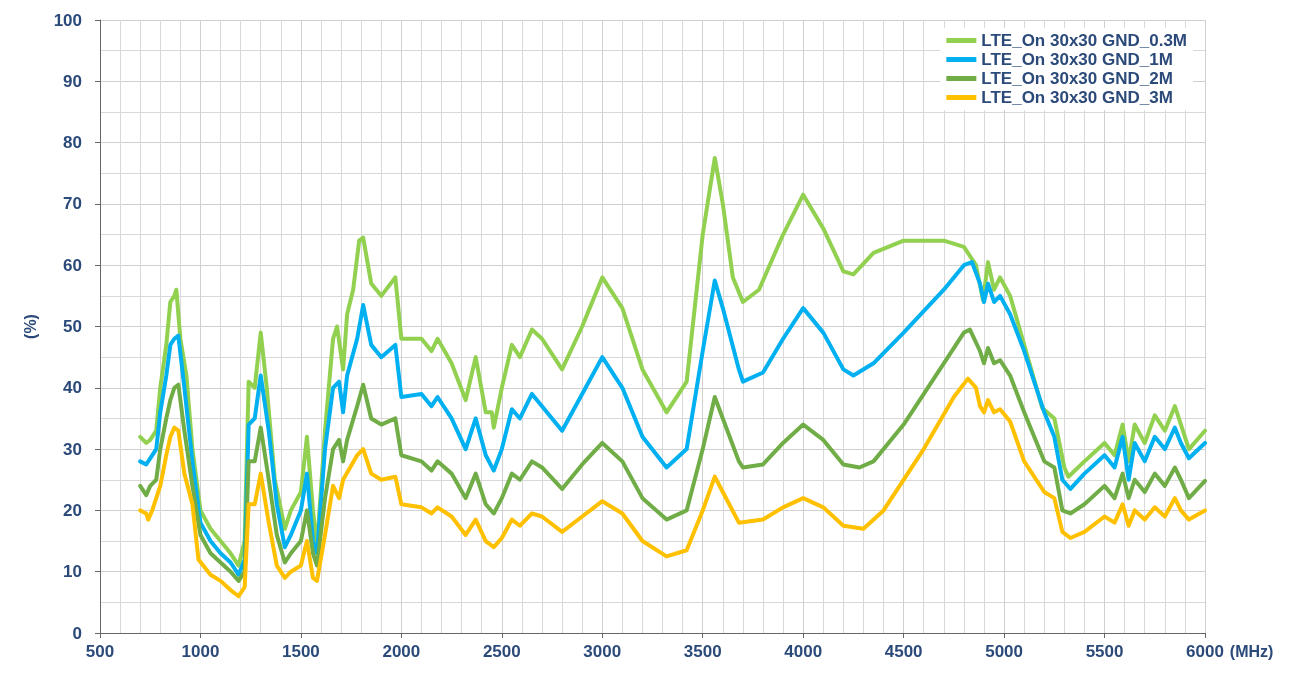 The image size is (1305, 673). I want to click on x-tick-label: 1000, so click(200, 651).